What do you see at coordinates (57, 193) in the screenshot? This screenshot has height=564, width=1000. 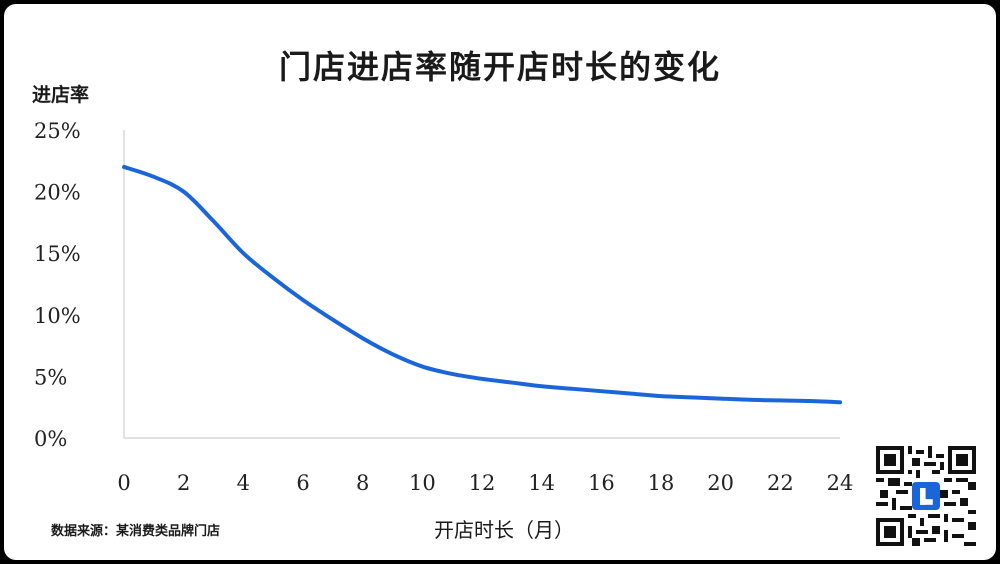 I see `y-tick-label: 20%` at bounding box center [57, 193].